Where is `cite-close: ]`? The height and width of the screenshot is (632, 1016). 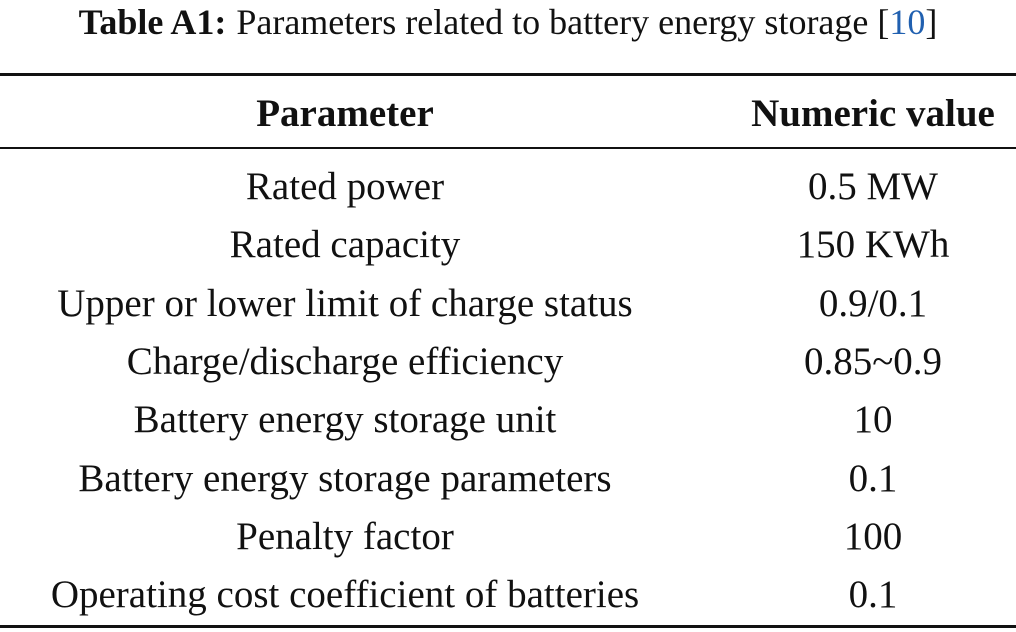
cite-close: ] is located at coordinates (931, 22).